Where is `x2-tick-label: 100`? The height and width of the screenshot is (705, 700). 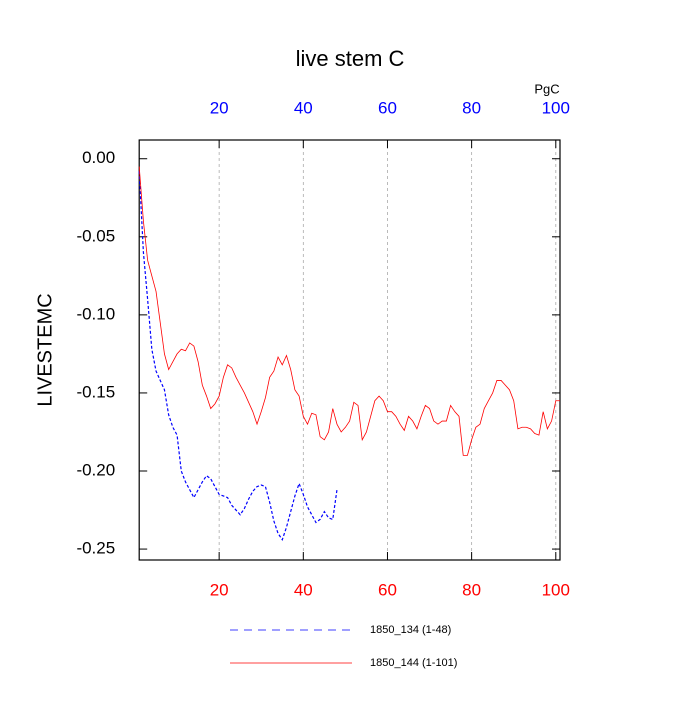 x2-tick-label: 100 is located at coordinates (556, 107).